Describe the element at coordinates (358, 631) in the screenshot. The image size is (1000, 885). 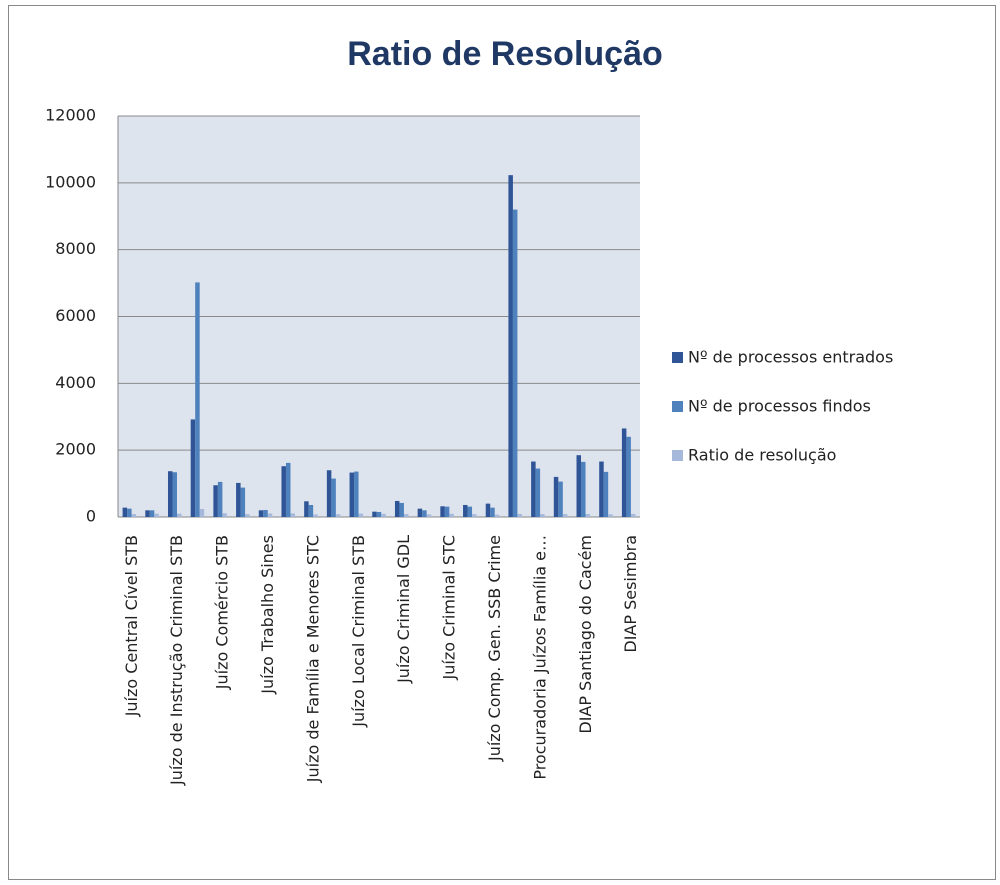
I see `x-tick-label: Juízo Local Criminal STB` at that location.